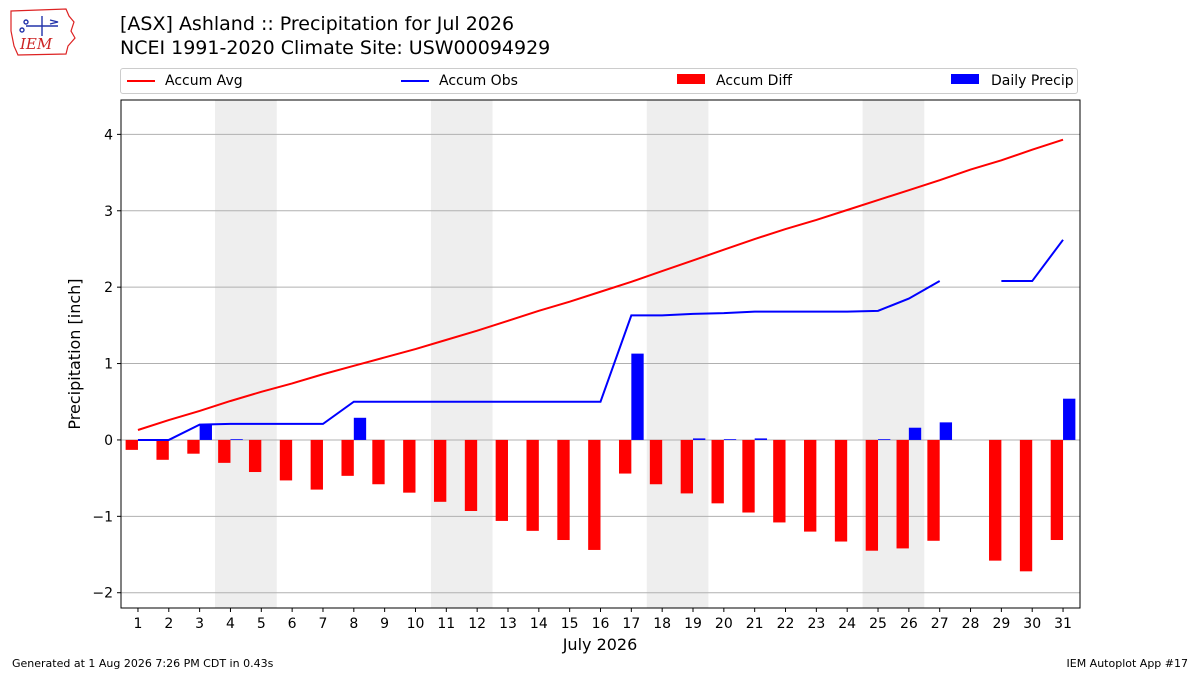 Image resolution: width=1200 pixels, height=675 pixels. What do you see at coordinates (141, 81) in the screenshot?
I see `legend-swatch-accum-avg` at bounding box center [141, 81].